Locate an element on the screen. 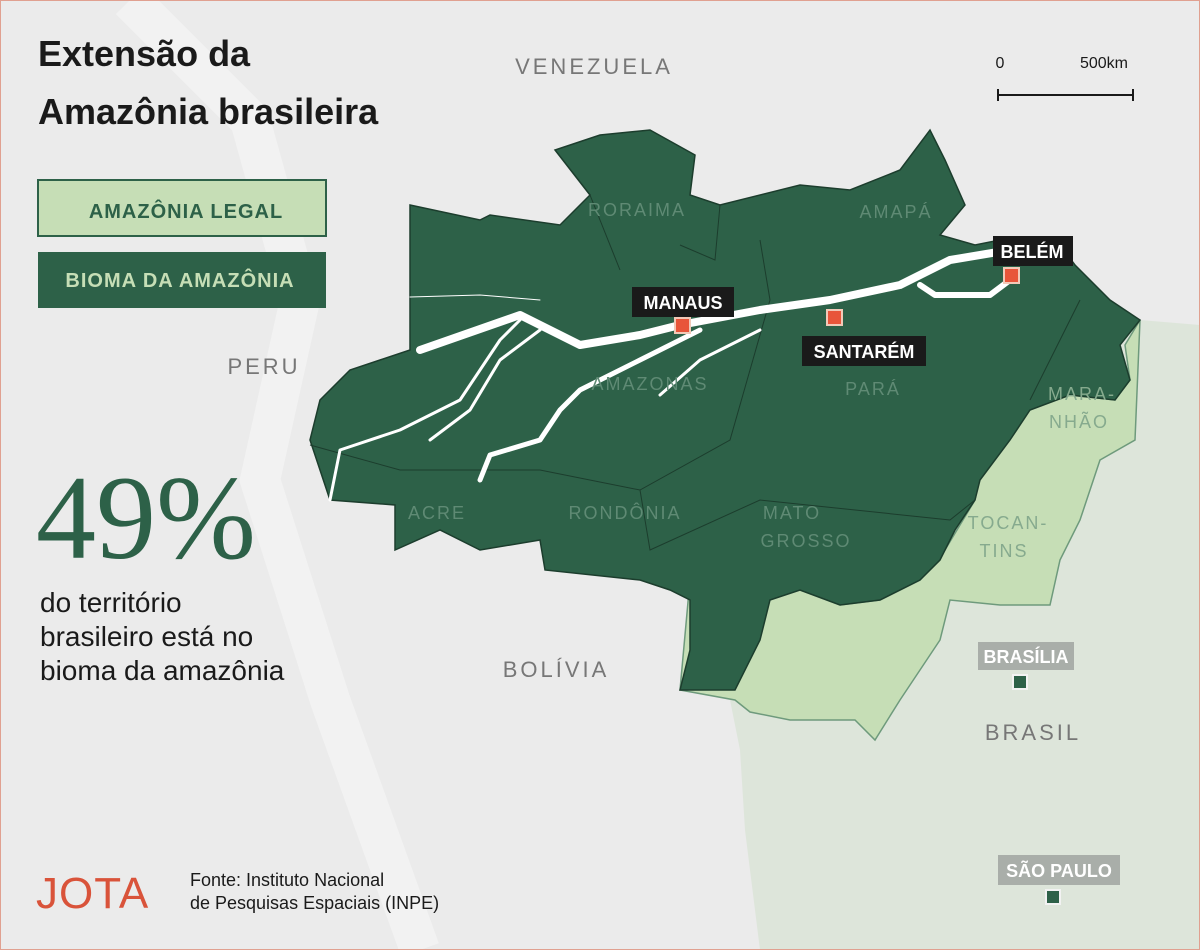 This screenshot has height=950, width=1200. city-label: BELÉM is located at coordinates (1032, 251).